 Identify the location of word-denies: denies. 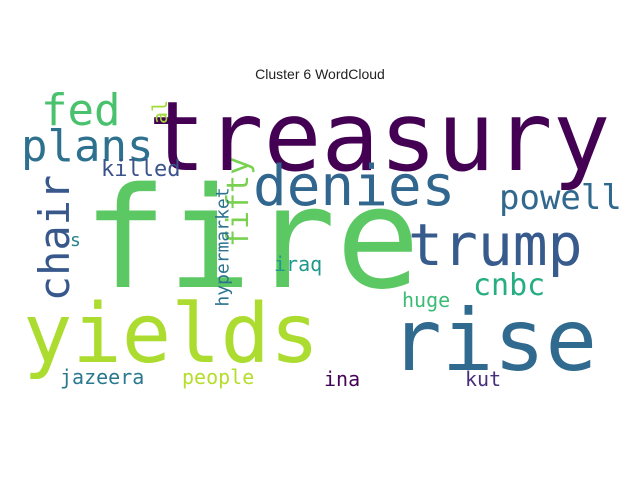
(354, 186).